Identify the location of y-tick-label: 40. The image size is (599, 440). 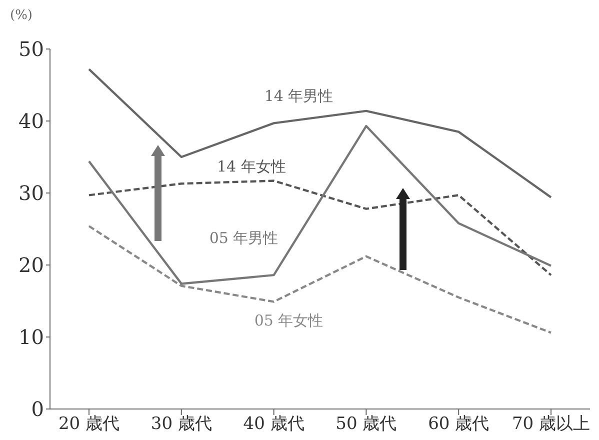
(31, 121).